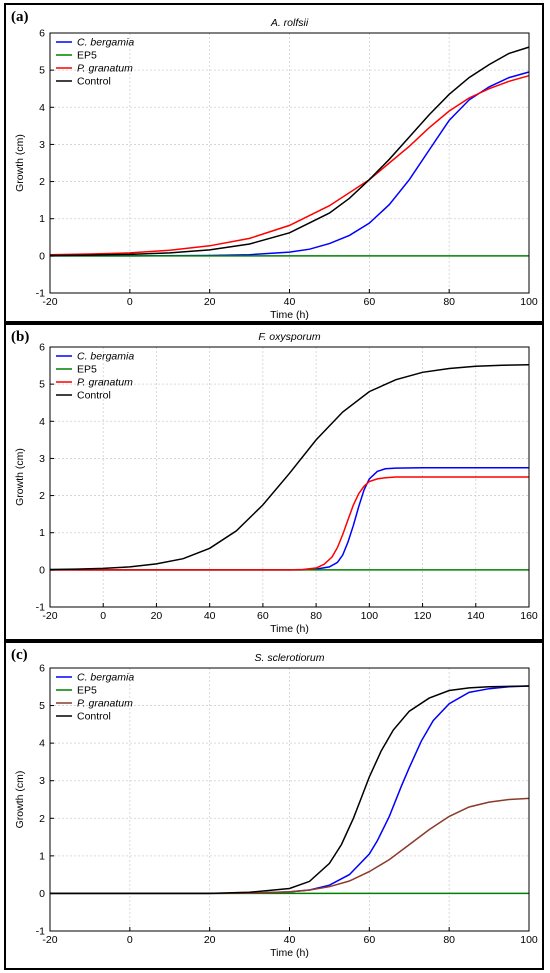 This screenshot has width=550, height=973. I want to click on panel-label: (c), so click(19, 655).